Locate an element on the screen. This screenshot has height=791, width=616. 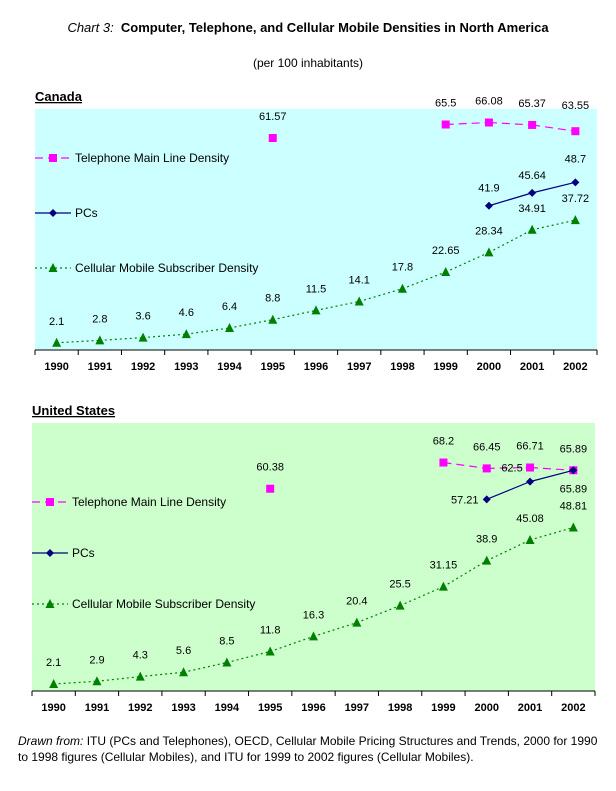
data-label: 2.8 is located at coordinates (99, 319).